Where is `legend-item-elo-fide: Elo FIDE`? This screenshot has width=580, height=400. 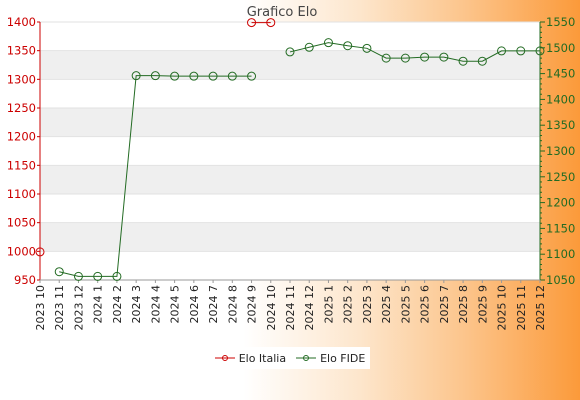
legend-item-elo-fide: Elo FIDE is located at coordinates (330, 358).